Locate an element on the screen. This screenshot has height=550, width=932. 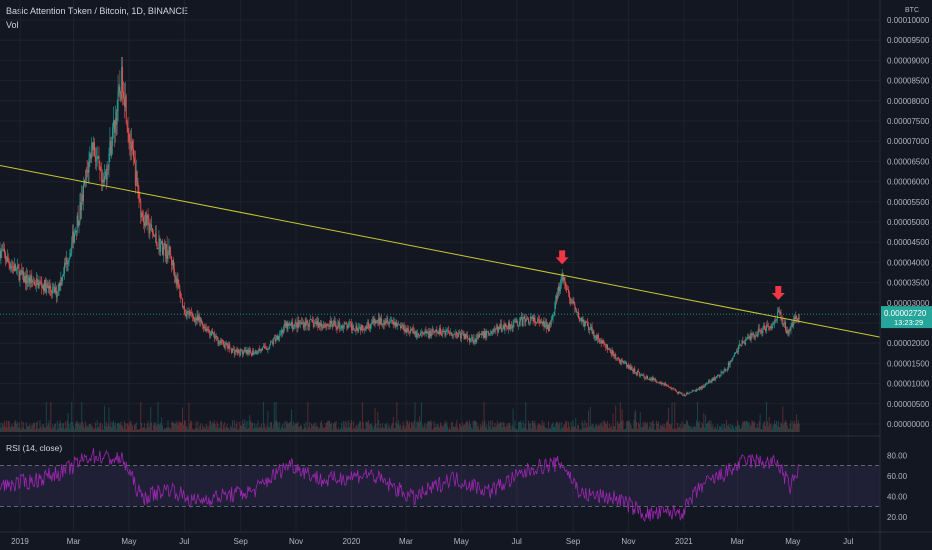
price-tick-label: 0.00001000 is located at coordinates (908, 384).